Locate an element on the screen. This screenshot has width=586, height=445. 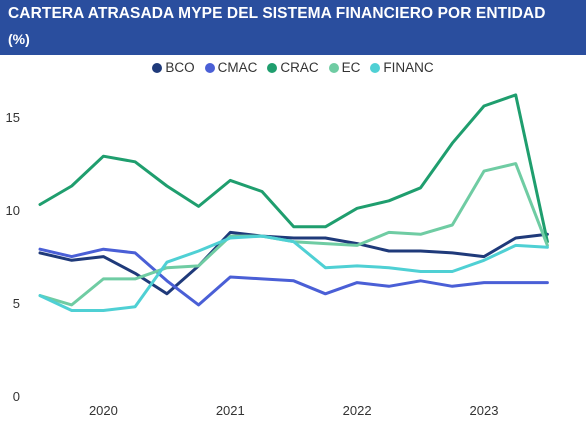
series-line-bco is located at coordinates (293, 263).